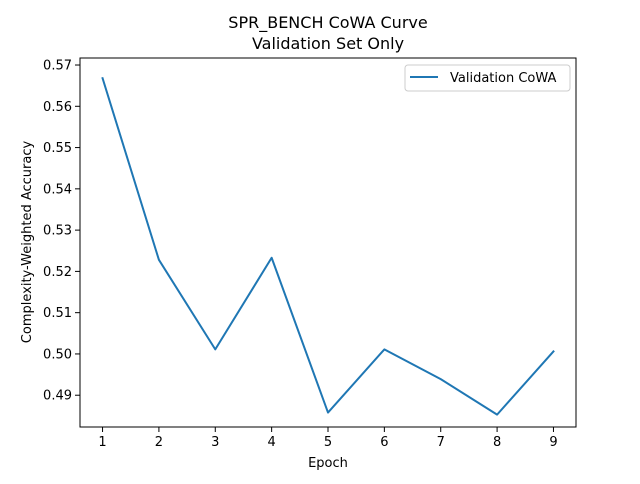 The image size is (640, 484). Describe the element at coordinates (328, 442) in the screenshot. I see `x-tick-label: 5` at that location.